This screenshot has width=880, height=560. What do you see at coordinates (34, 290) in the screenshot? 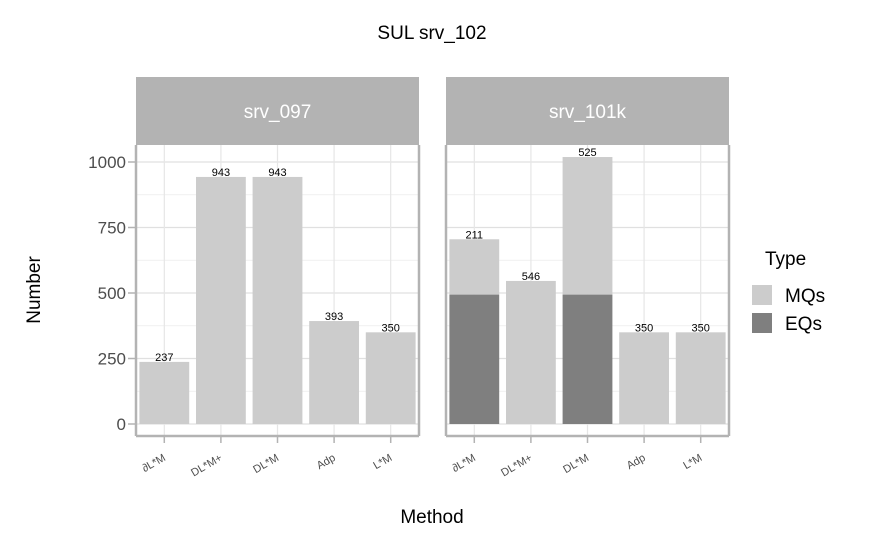
I see `y-axis-title: Number` at bounding box center [34, 290].